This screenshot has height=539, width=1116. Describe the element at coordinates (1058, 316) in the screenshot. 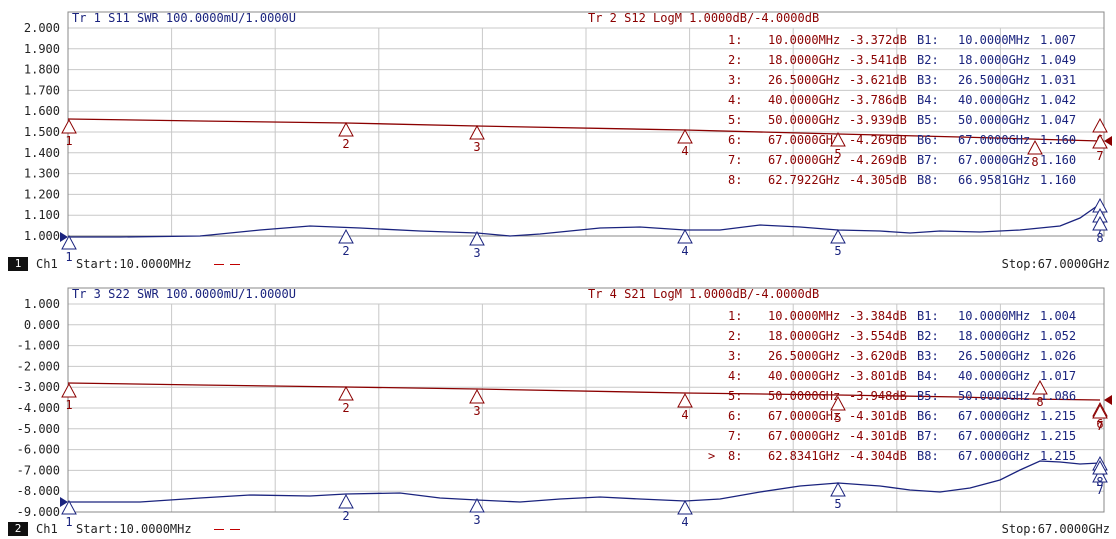

I see `marker-value-swr: 1.004` at that location.